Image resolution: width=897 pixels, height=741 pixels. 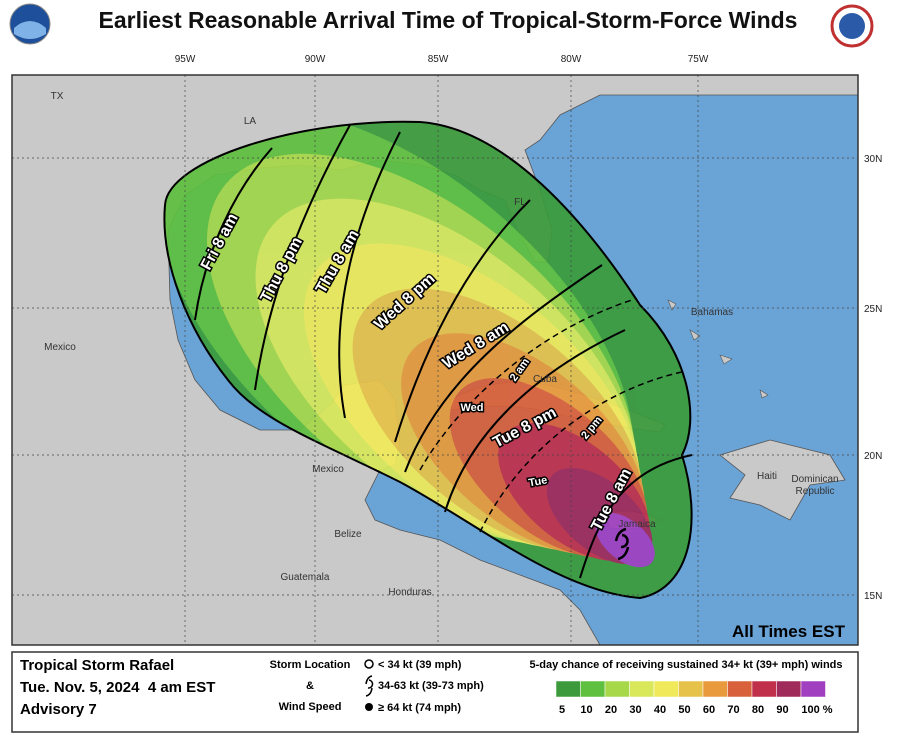 I want to click on probability-scale: 5 10 20 30 40 50 60 70 80 90 100 %, so click(x=694, y=698).